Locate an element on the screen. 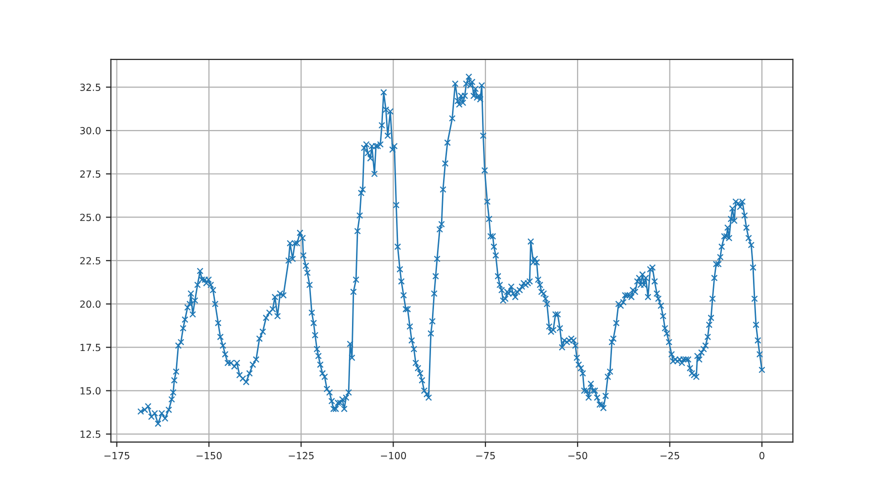 This screenshot has height=495, width=880. x-tick-label: −125 is located at coordinates (301, 456).